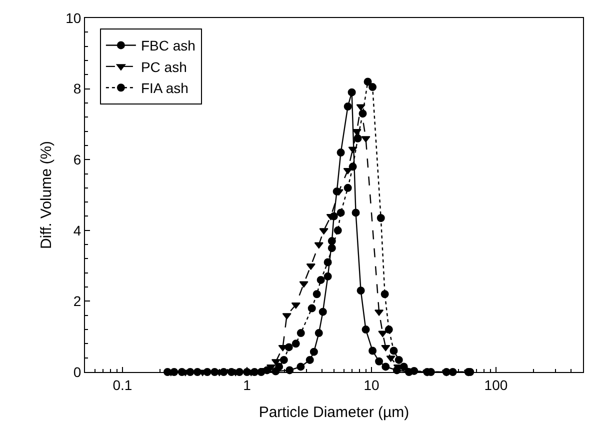 The height and width of the screenshot is (440, 589). Describe the element at coordinates (168, 46) in the screenshot. I see `legend-label: FBC ash` at that location.